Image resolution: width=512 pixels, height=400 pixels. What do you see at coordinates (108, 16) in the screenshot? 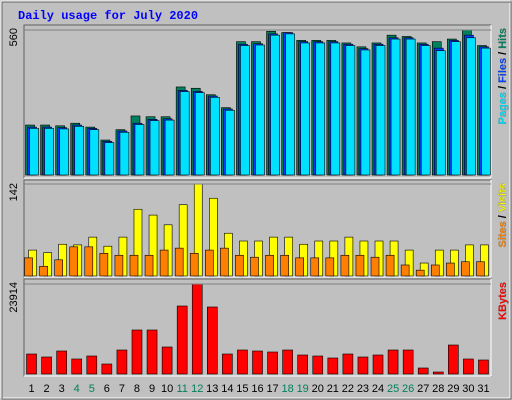
I see `chart-title: Daily usage for July 2020` at bounding box center [108, 16].